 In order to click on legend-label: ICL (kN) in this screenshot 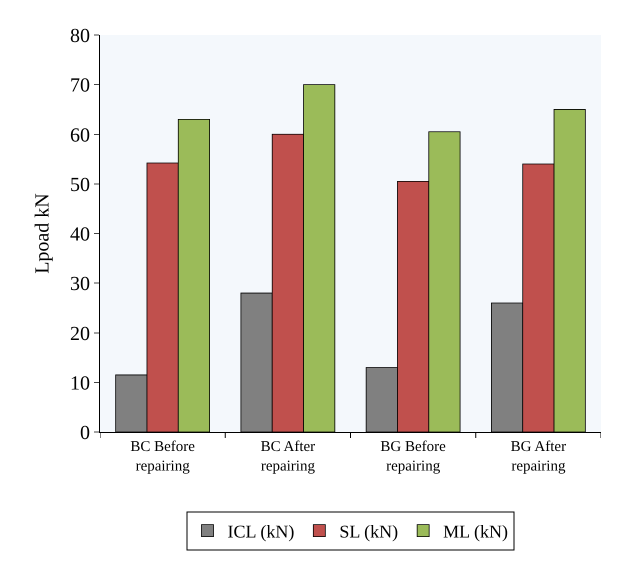, I will do `click(261, 532)`.